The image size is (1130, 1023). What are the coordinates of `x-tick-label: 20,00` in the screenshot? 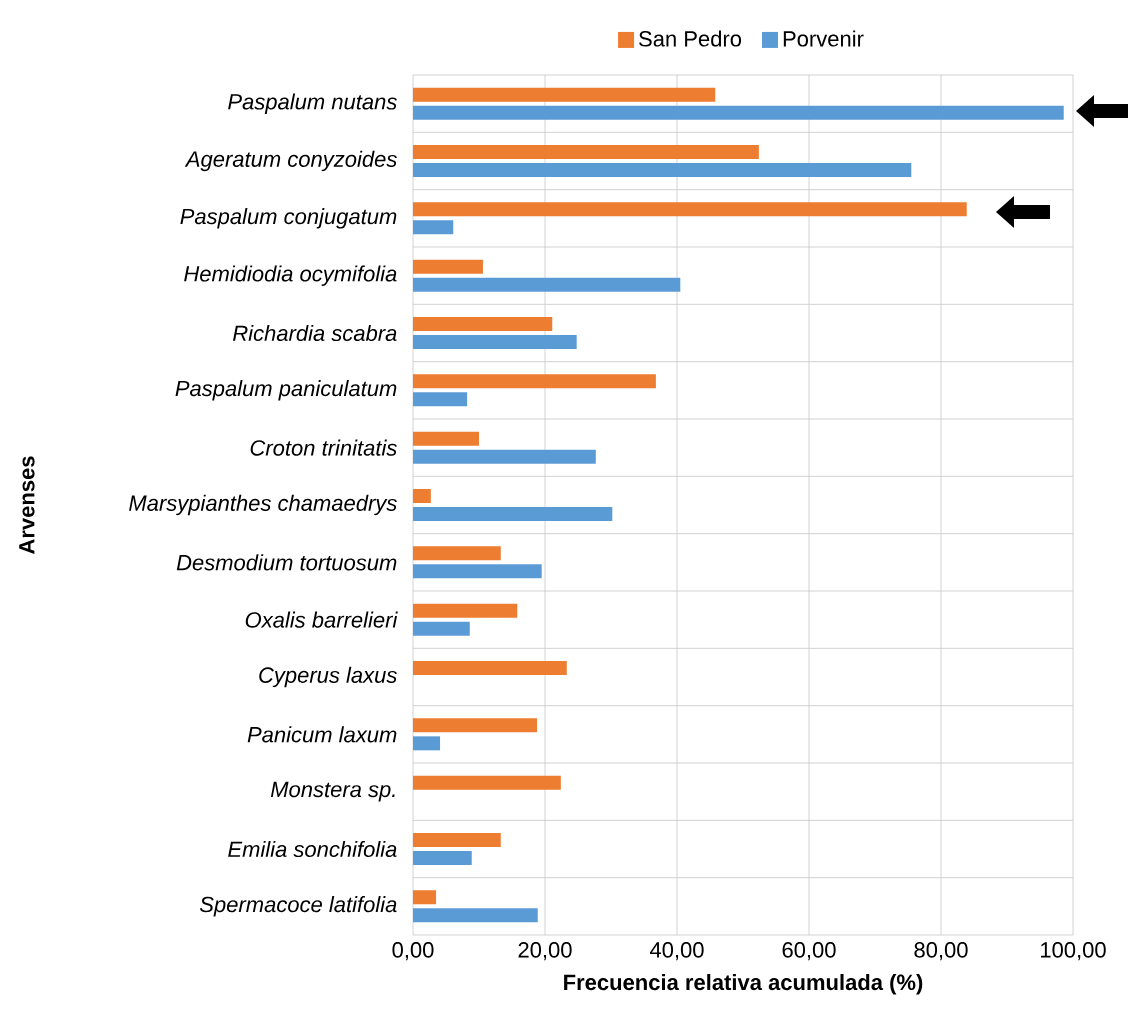 It's located at (545, 951).